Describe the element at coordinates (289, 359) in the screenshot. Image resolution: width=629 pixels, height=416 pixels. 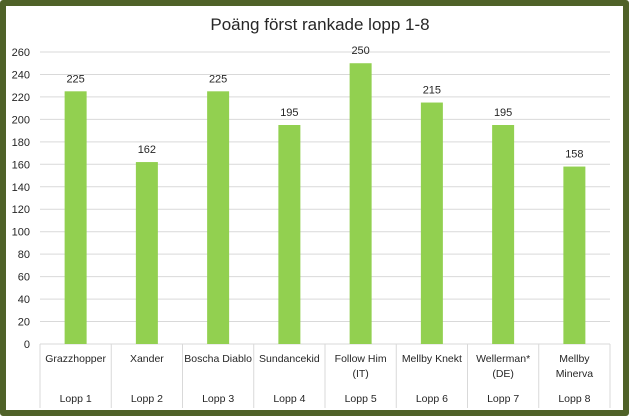
I see `x-category-label: Sundancekid` at that location.